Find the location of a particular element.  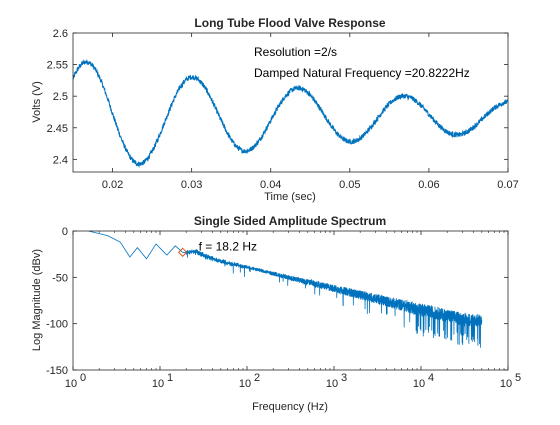

time-response-x-tick-label: 0.04 is located at coordinates (270, 185).